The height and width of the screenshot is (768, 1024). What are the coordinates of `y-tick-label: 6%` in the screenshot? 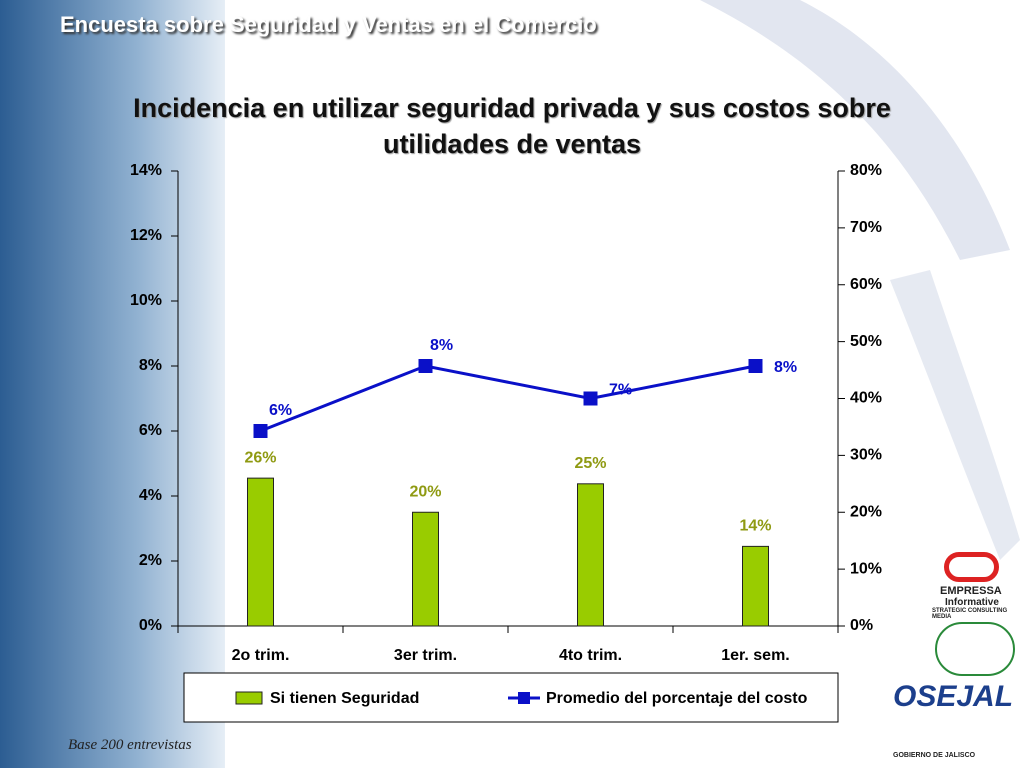 It's located at (150, 430).